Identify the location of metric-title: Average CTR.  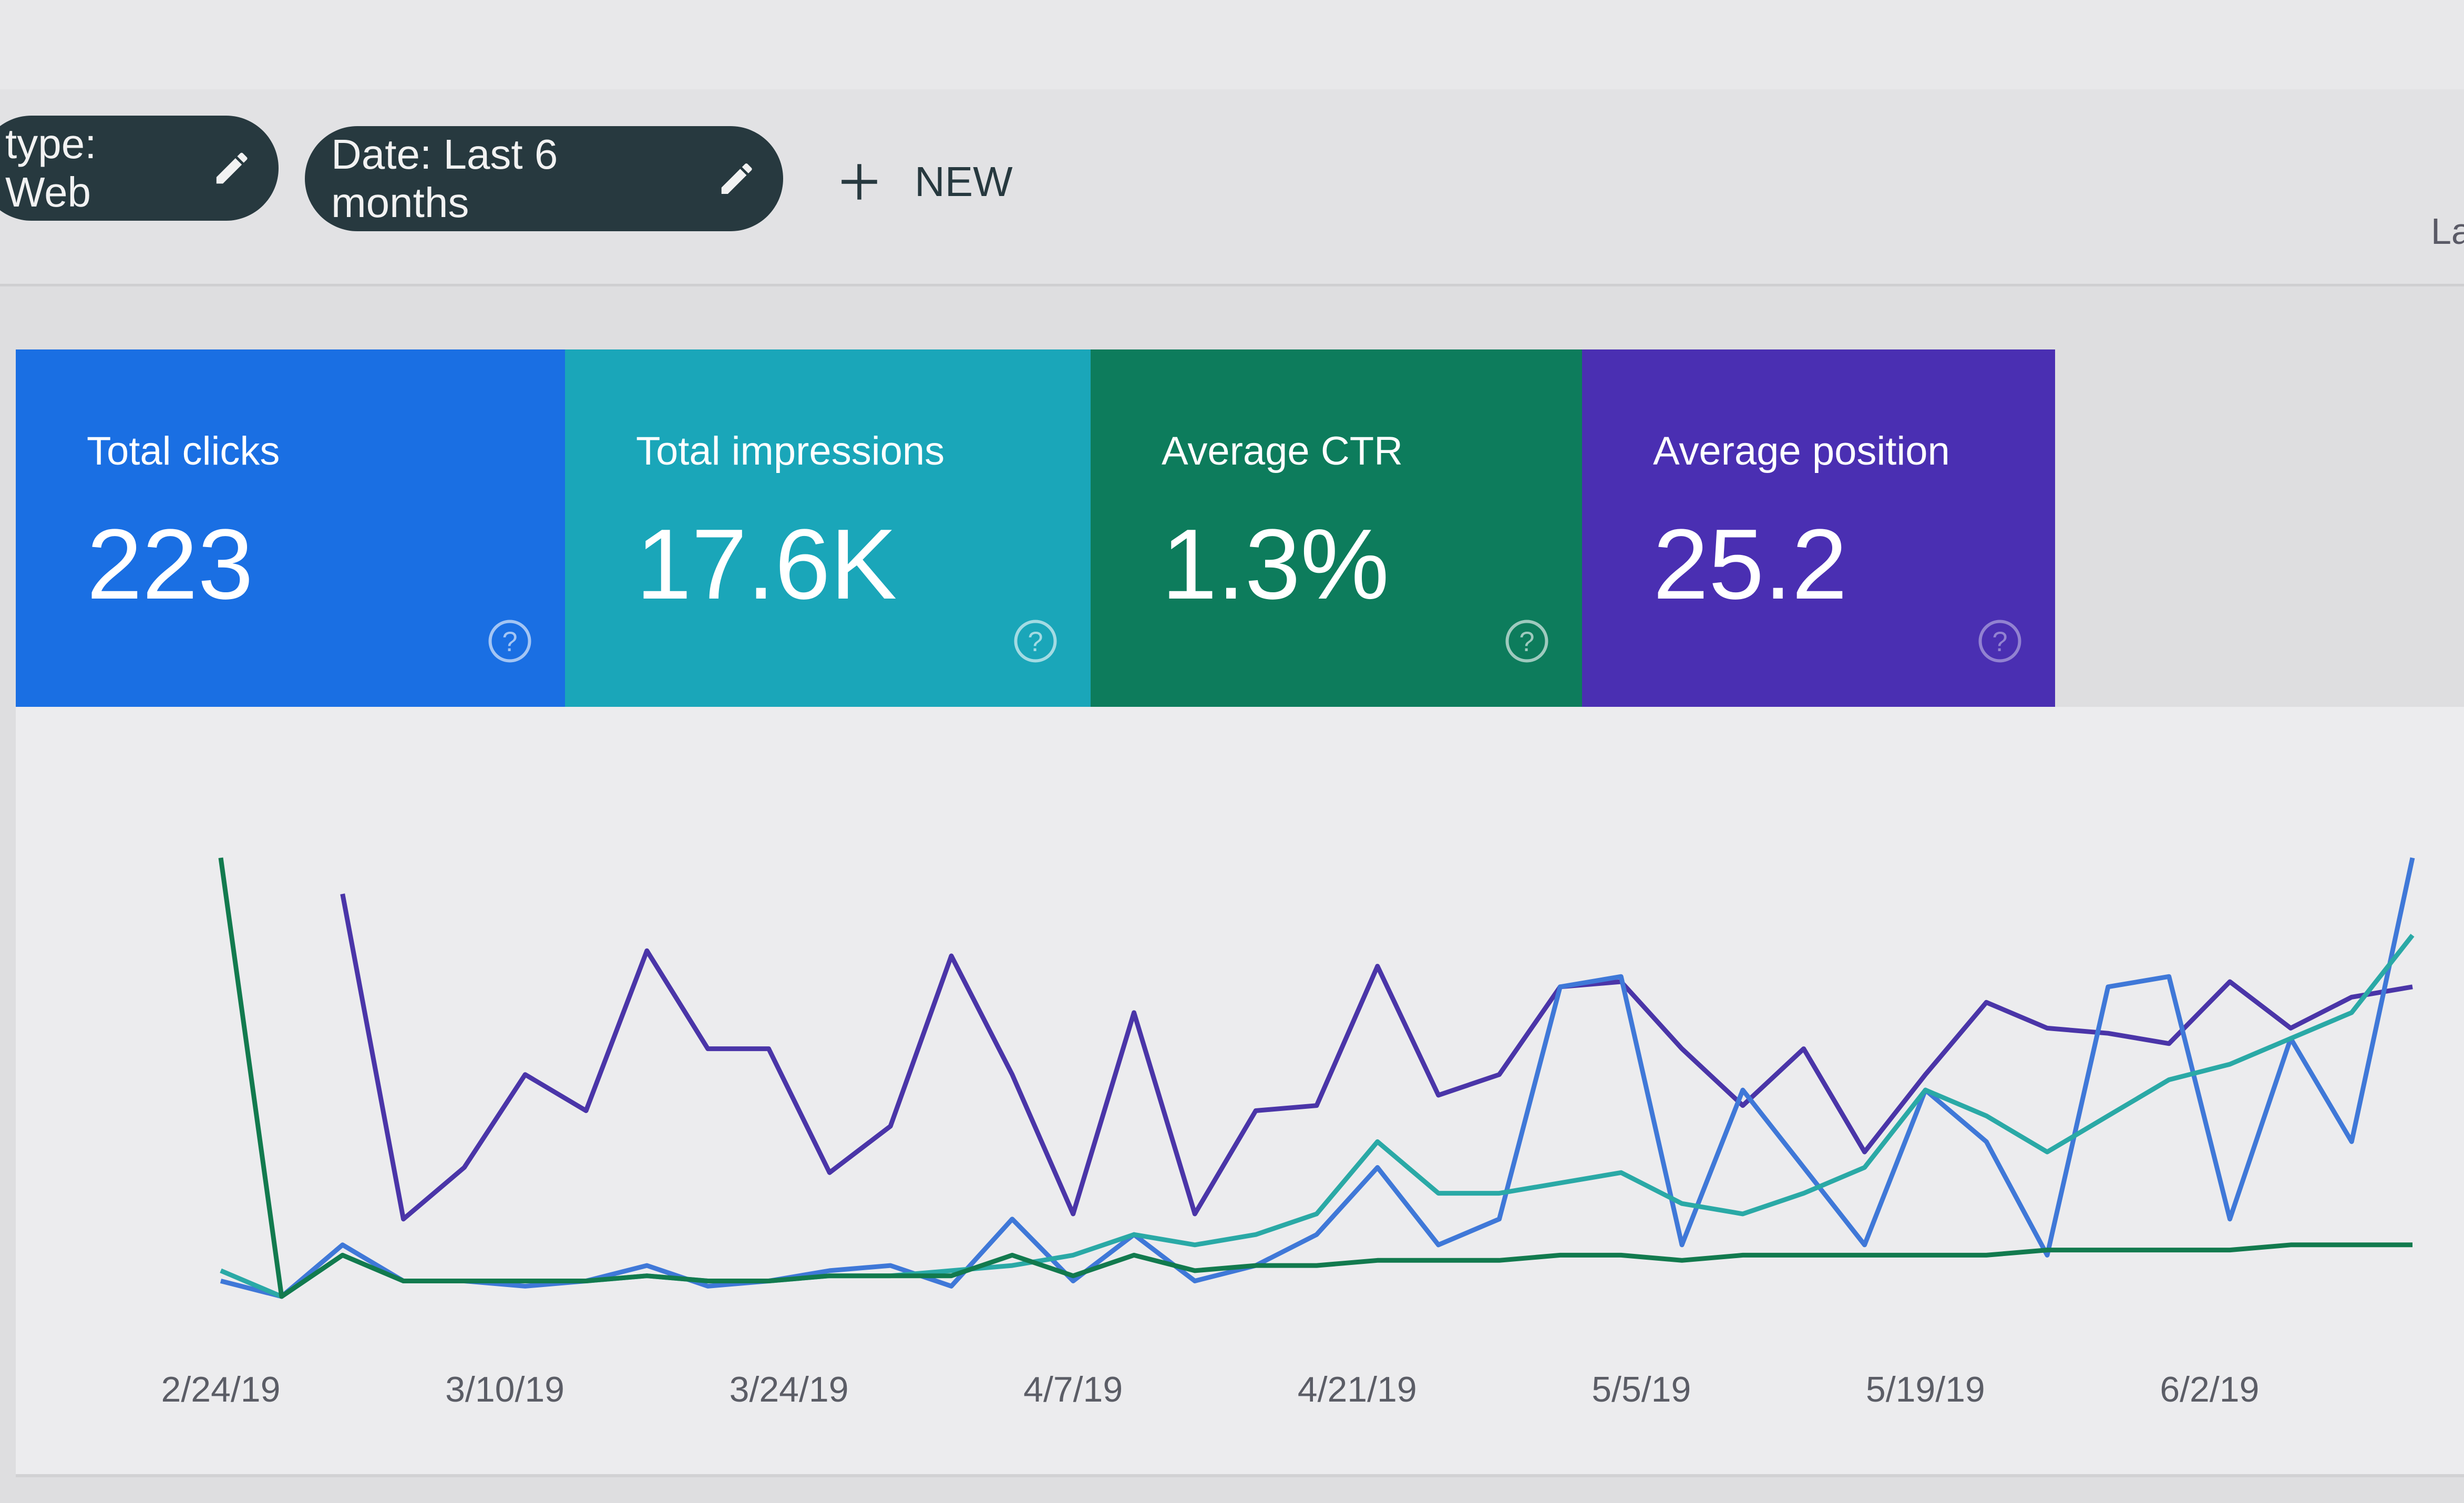
(1282, 451).